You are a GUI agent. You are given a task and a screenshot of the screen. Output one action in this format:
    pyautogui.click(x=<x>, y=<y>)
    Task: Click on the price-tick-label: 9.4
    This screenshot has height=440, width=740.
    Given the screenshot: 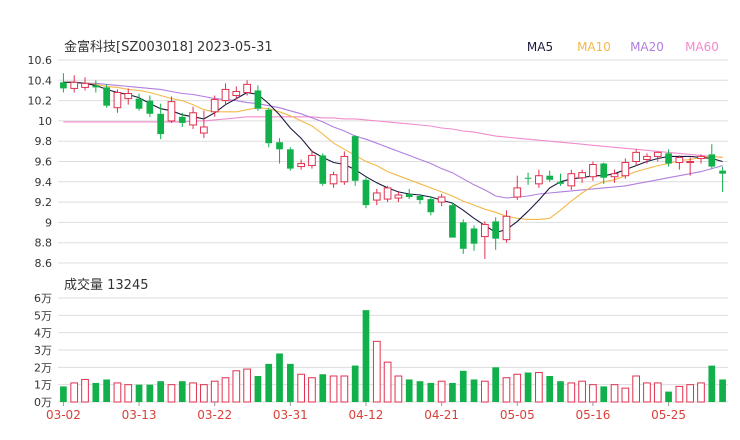 What is the action you would take?
    pyautogui.click(x=44, y=182)
    